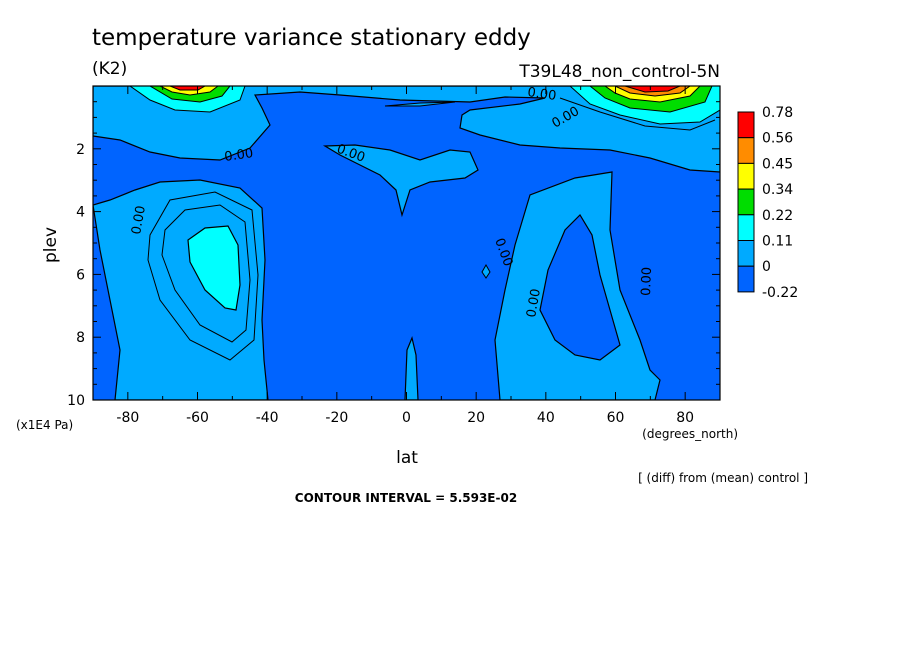 Image resolution: width=904 pixels, height=658 pixels. I want to click on y-axis-units: (x1E4 Pa), so click(44, 425).